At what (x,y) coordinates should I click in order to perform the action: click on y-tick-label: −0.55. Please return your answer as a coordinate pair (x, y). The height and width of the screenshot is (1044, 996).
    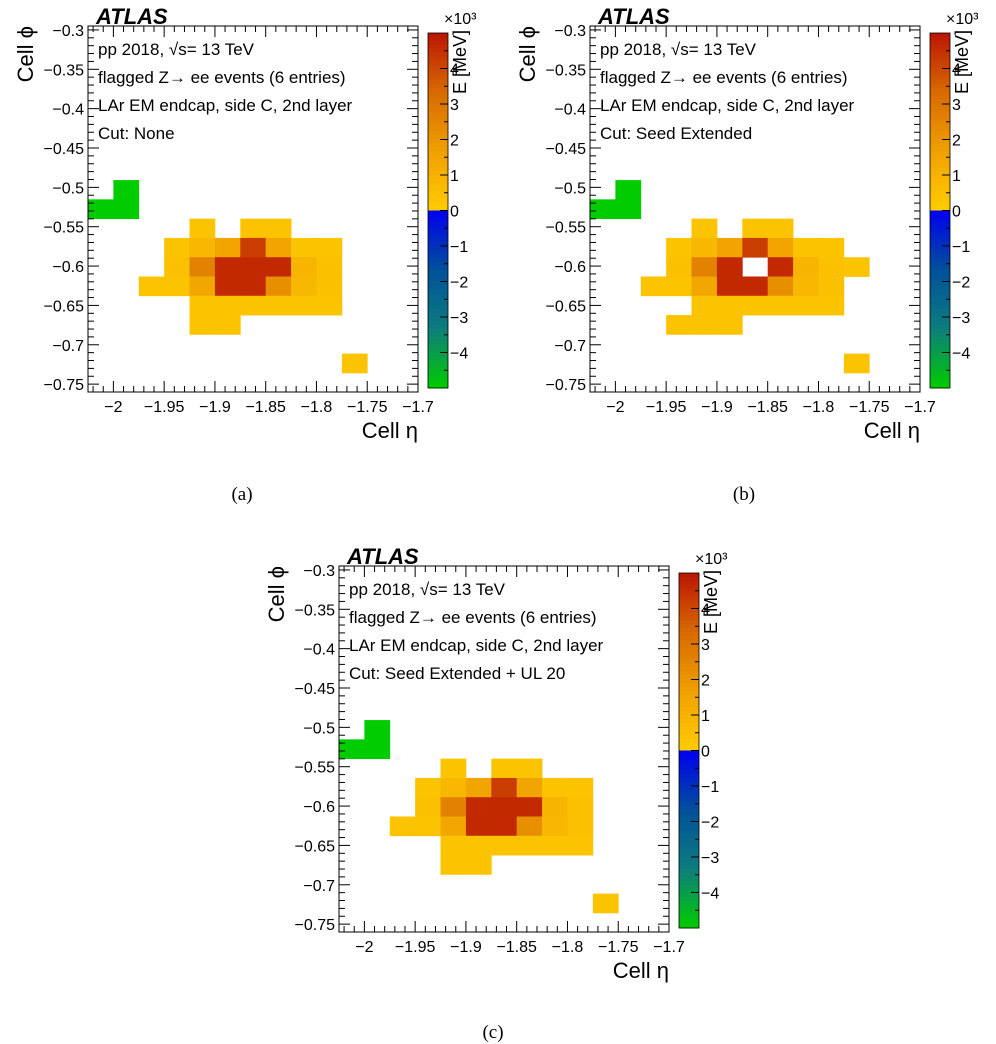
    Looking at the image, I should click on (64, 228).